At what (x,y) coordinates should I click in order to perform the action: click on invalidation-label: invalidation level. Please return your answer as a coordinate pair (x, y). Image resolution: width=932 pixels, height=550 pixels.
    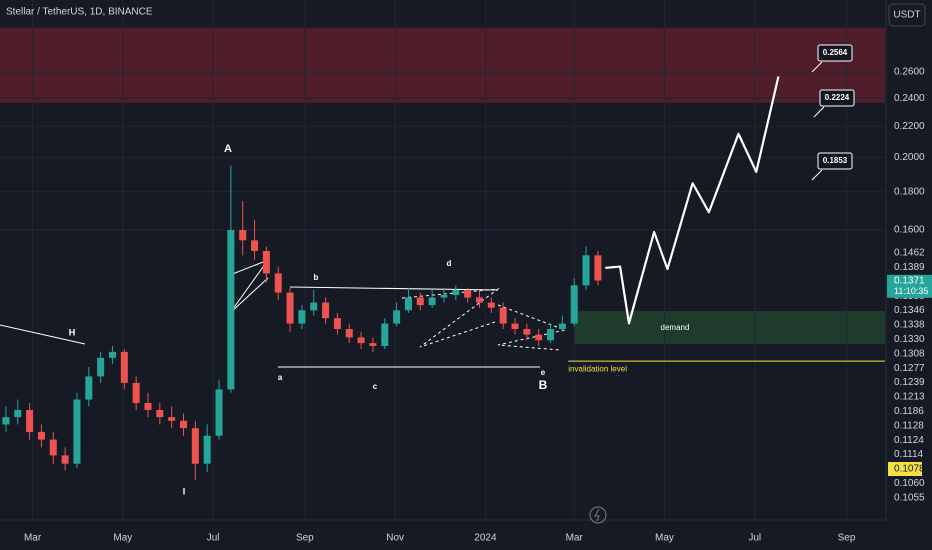
    Looking at the image, I should click on (597, 368).